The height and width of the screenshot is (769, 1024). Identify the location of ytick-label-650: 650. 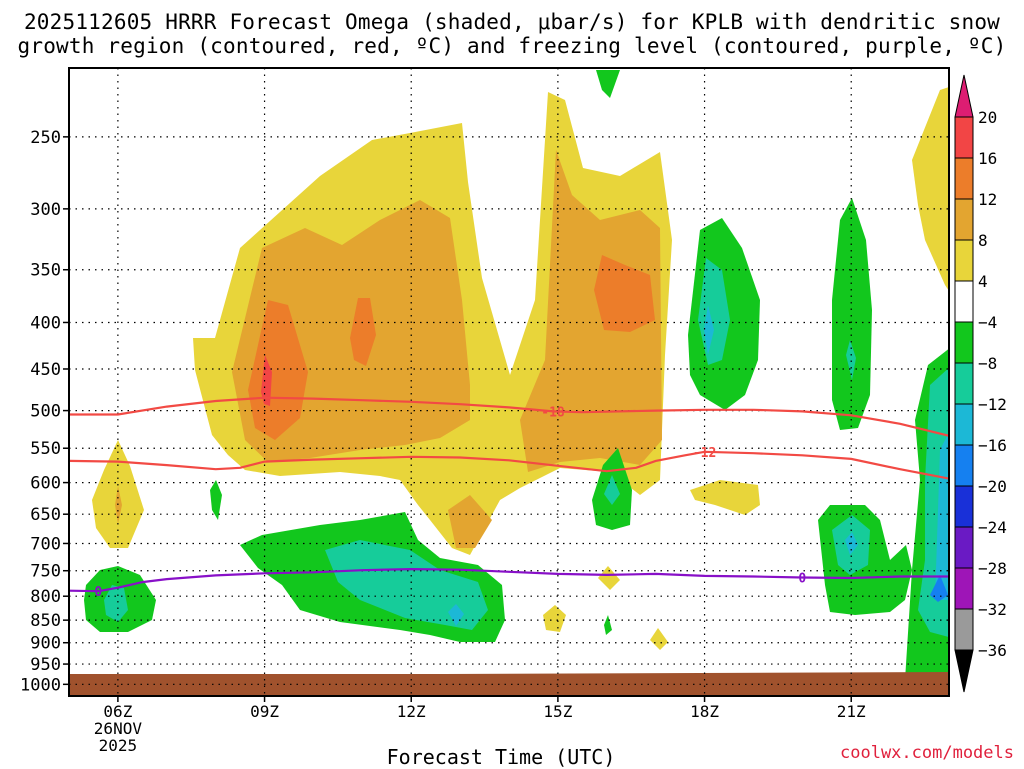
(45, 515).